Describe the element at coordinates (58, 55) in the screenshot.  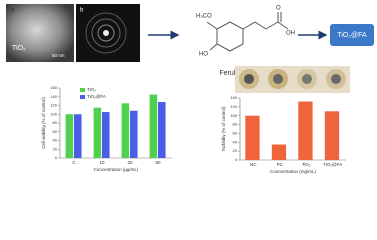
I see `scale-label: 50 nm` at that location.